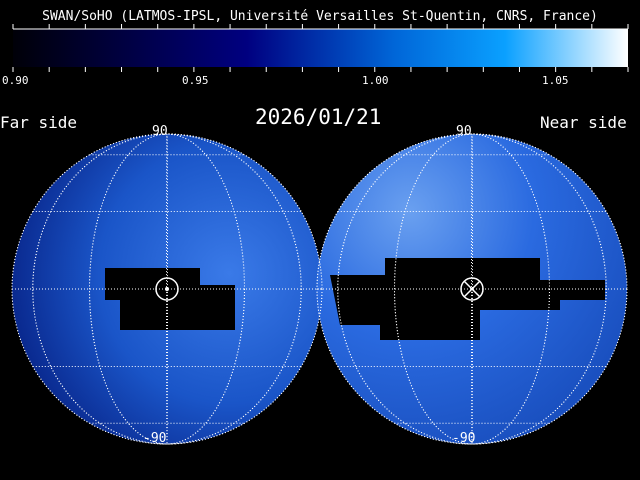 This screenshot has width=640, height=480. I want to click on south-label-far: -90, so click(154, 438).